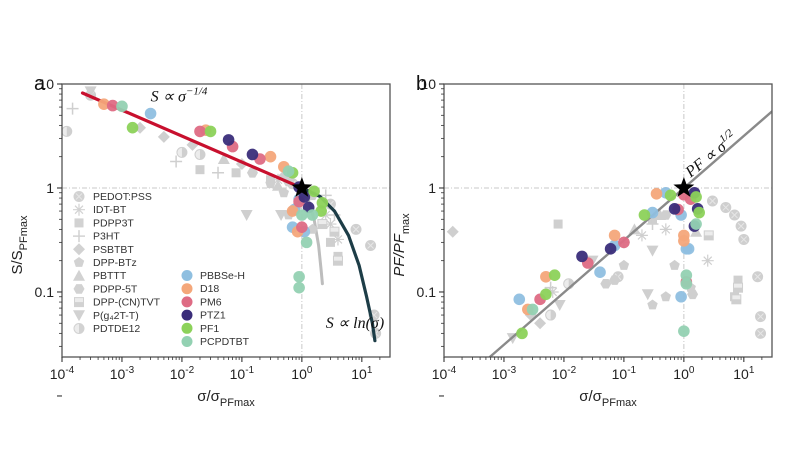 The height and width of the screenshot is (475, 785). What do you see at coordinates (67, 131) in the screenshot?
I see `data-point-pdtde12` at bounding box center [67, 131].